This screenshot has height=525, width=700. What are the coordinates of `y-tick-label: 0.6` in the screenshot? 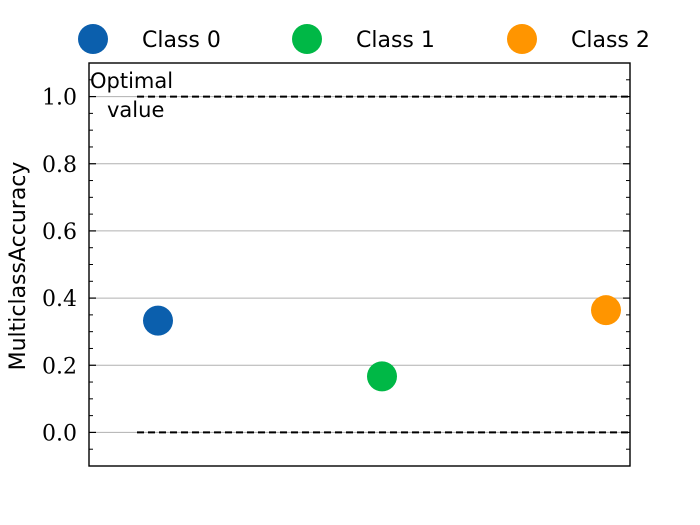 It's located at (59, 232).